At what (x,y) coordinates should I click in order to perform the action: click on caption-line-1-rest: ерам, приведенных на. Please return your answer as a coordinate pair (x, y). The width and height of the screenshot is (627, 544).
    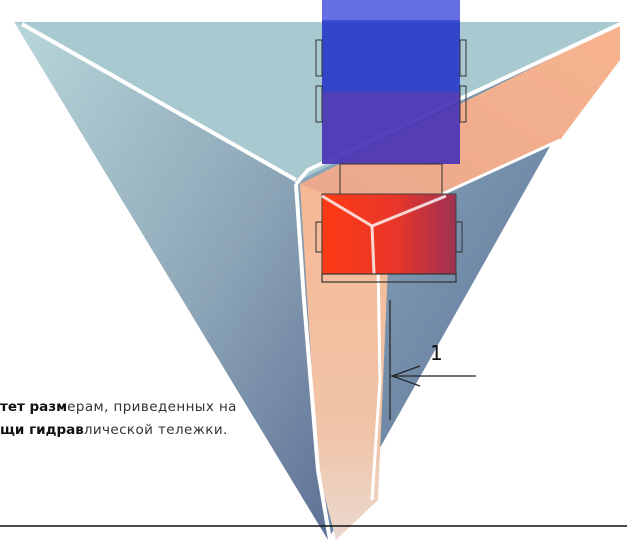
    Looking at the image, I should click on (152, 407).